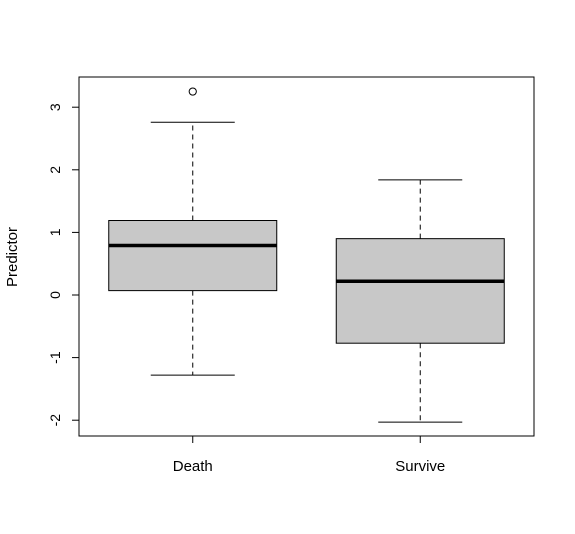  What do you see at coordinates (55, 170) in the screenshot?
I see `y-tick-label: 2` at bounding box center [55, 170].